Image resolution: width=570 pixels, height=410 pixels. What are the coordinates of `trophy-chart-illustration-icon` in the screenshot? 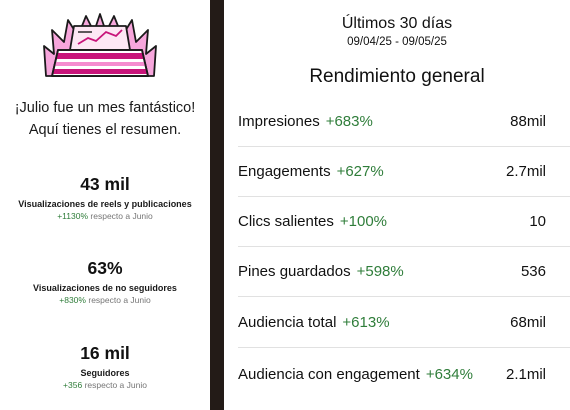 It's located at (100, 45).